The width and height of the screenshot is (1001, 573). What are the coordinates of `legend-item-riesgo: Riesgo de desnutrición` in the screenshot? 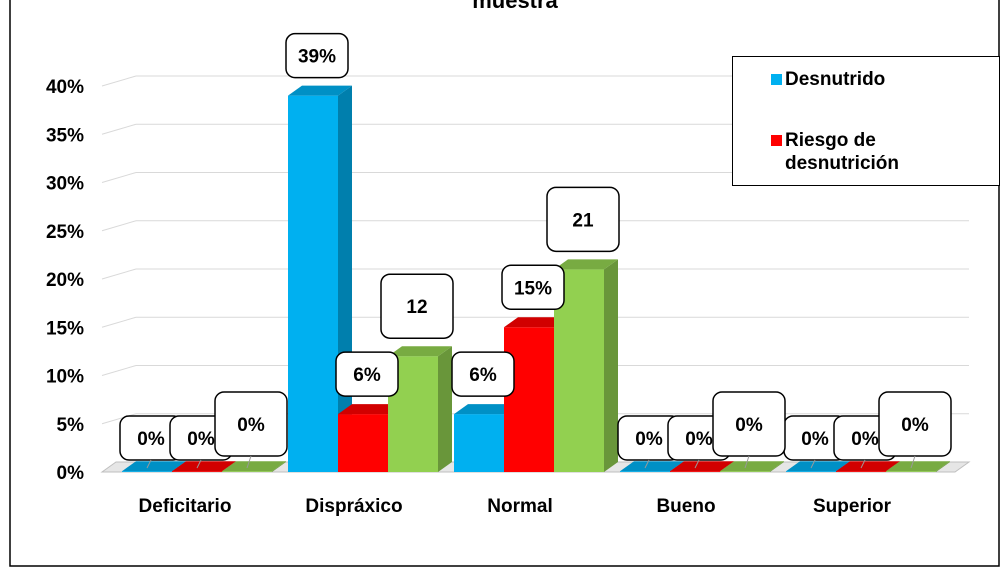 It's located at (858, 152).